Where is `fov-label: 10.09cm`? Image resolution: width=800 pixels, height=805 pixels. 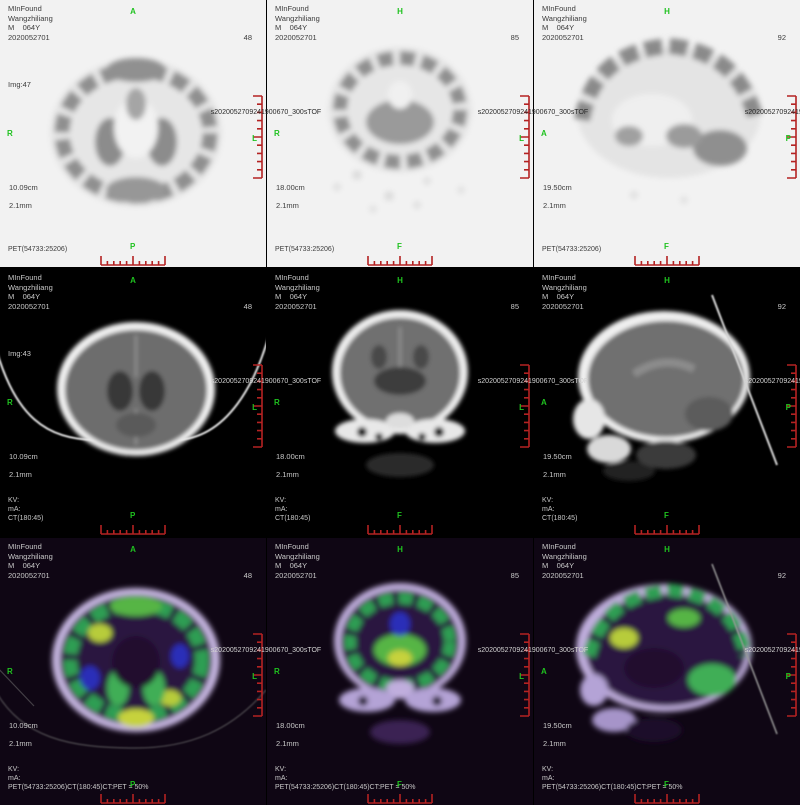
fov-label: 10.09cm is located at coordinates (23, 725).